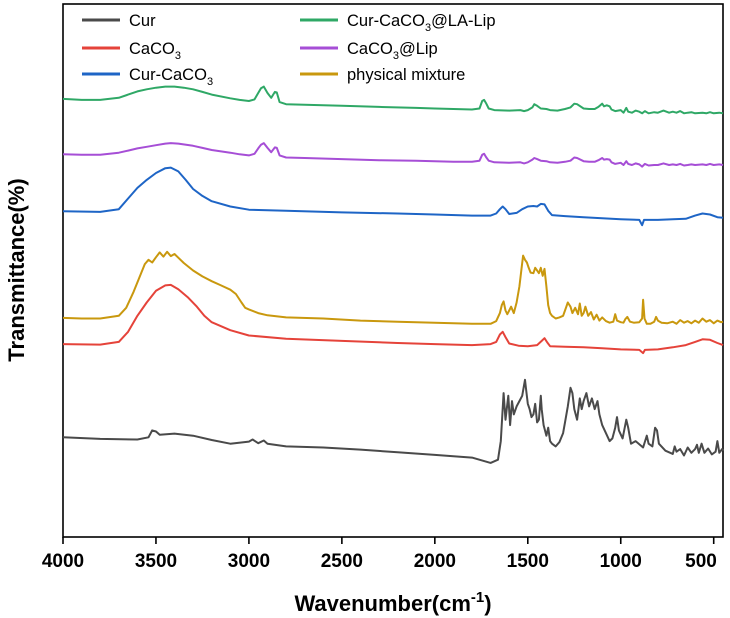 Image resolution: width=730 pixels, height=618 pixels. What do you see at coordinates (621, 561) in the screenshot?
I see `x-tick-label: 1000` at bounding box center [621, 561].